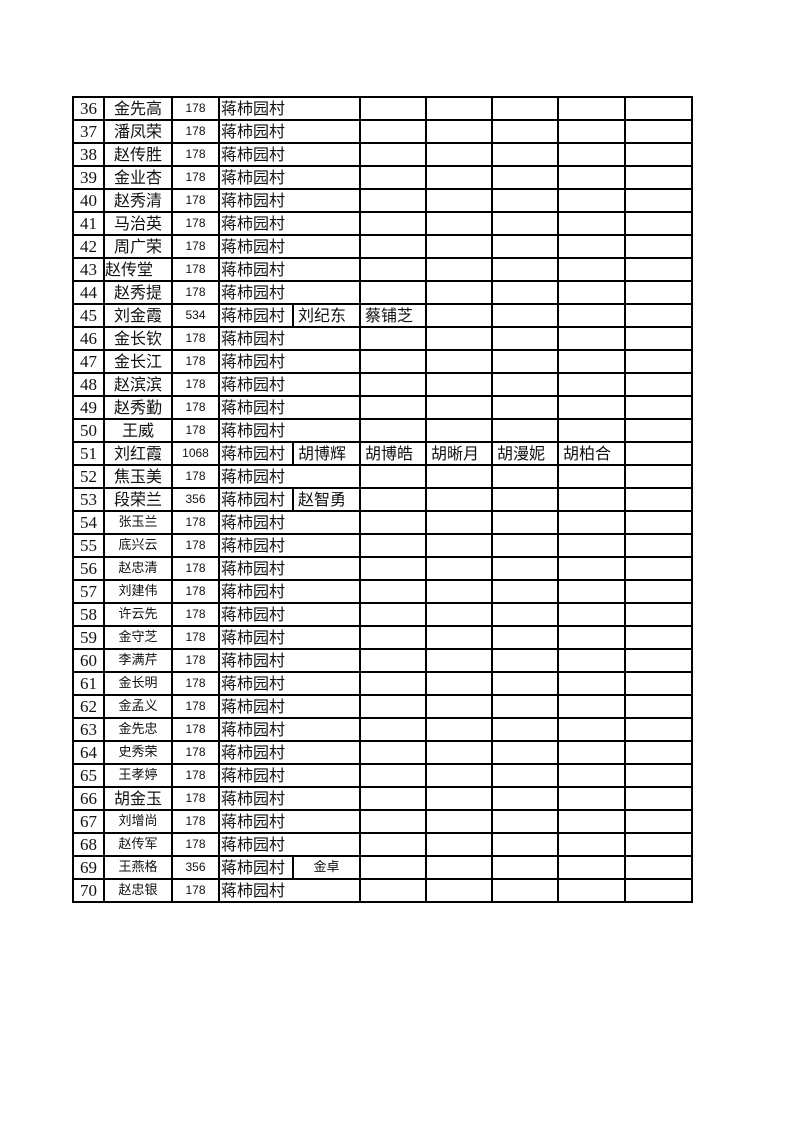 This screenshot has width=793, height=1122. I want to click on row-number-cell: 55, so click(88, 545).